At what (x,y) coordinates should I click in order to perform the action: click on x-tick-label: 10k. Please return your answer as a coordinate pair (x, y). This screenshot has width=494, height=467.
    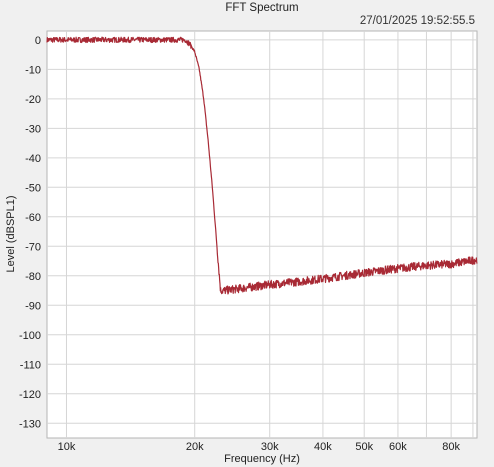
    Looking at the image, I should click on (67, 447).